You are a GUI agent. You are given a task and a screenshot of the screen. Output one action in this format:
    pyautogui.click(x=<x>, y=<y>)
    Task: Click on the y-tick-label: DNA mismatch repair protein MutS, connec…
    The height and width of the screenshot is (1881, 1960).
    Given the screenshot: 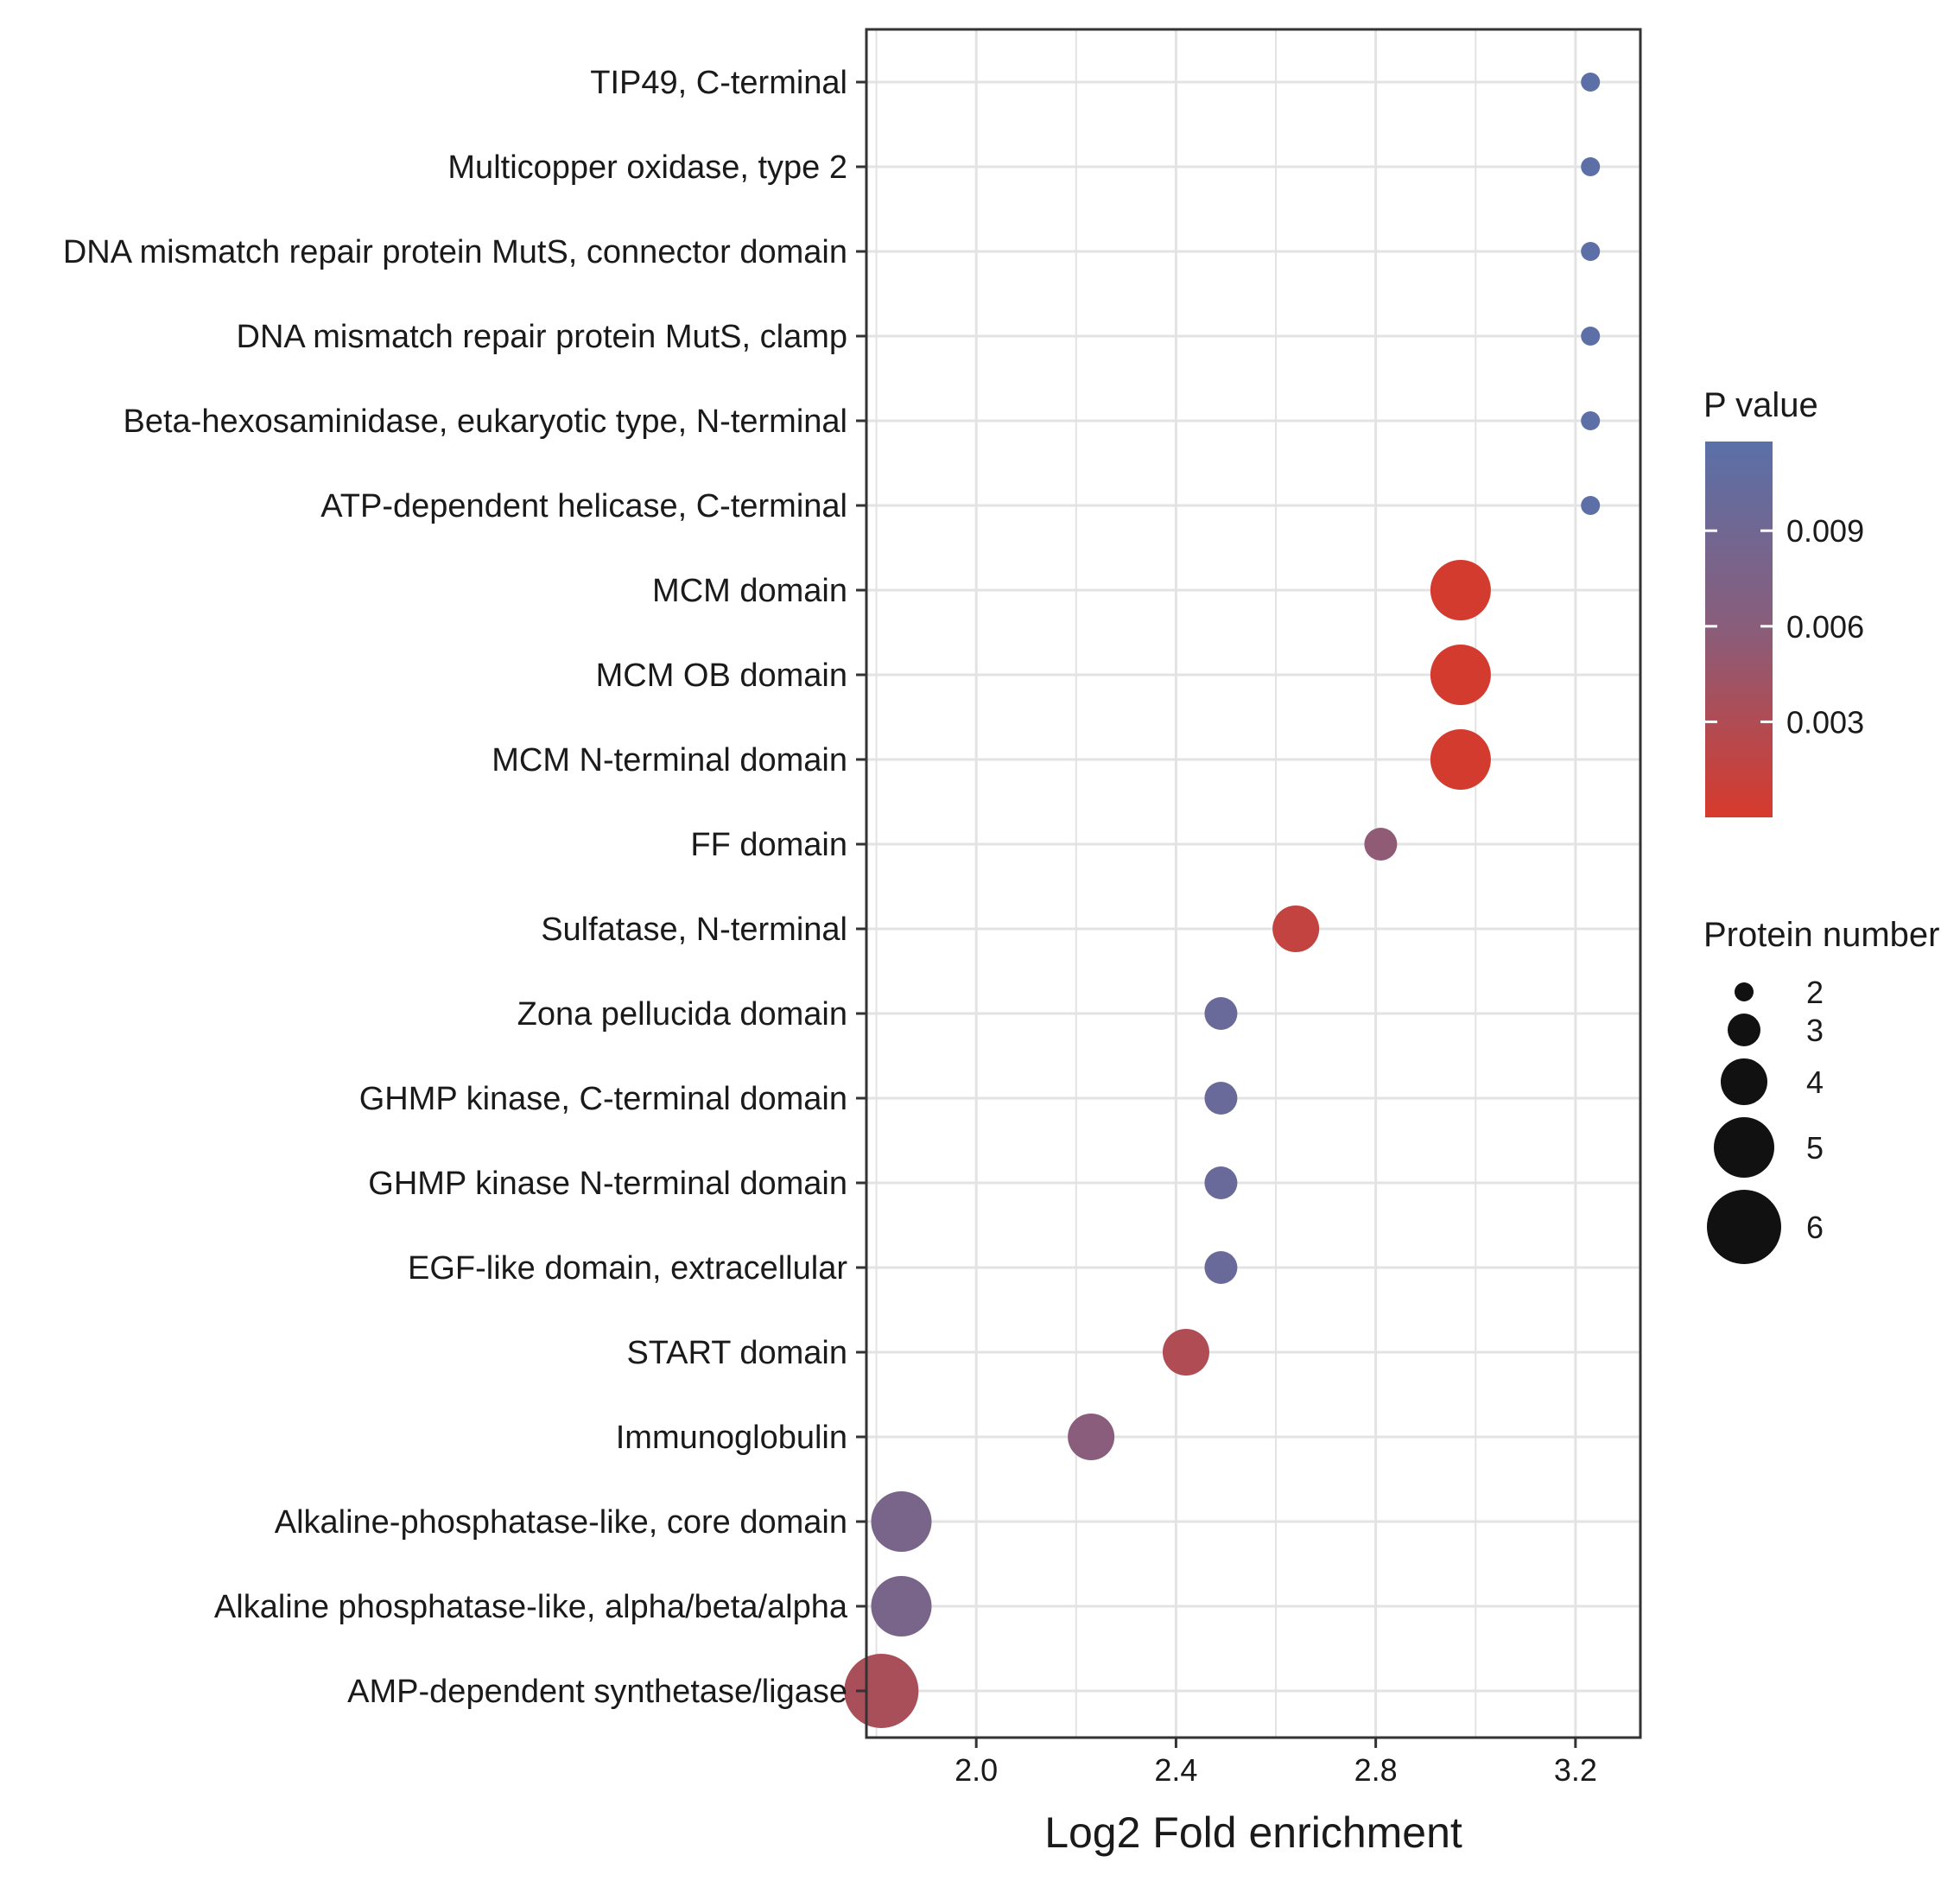 What is the action you would take?
    pyautogui.click(x=455, y=252)
    